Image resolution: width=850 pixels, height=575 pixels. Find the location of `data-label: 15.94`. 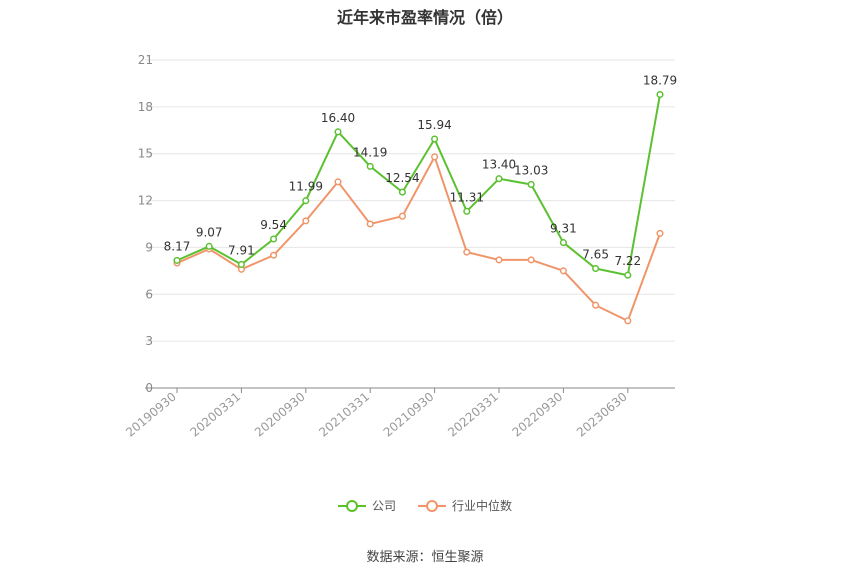

data-label: 15.94 is located at coordinates (434, 125).